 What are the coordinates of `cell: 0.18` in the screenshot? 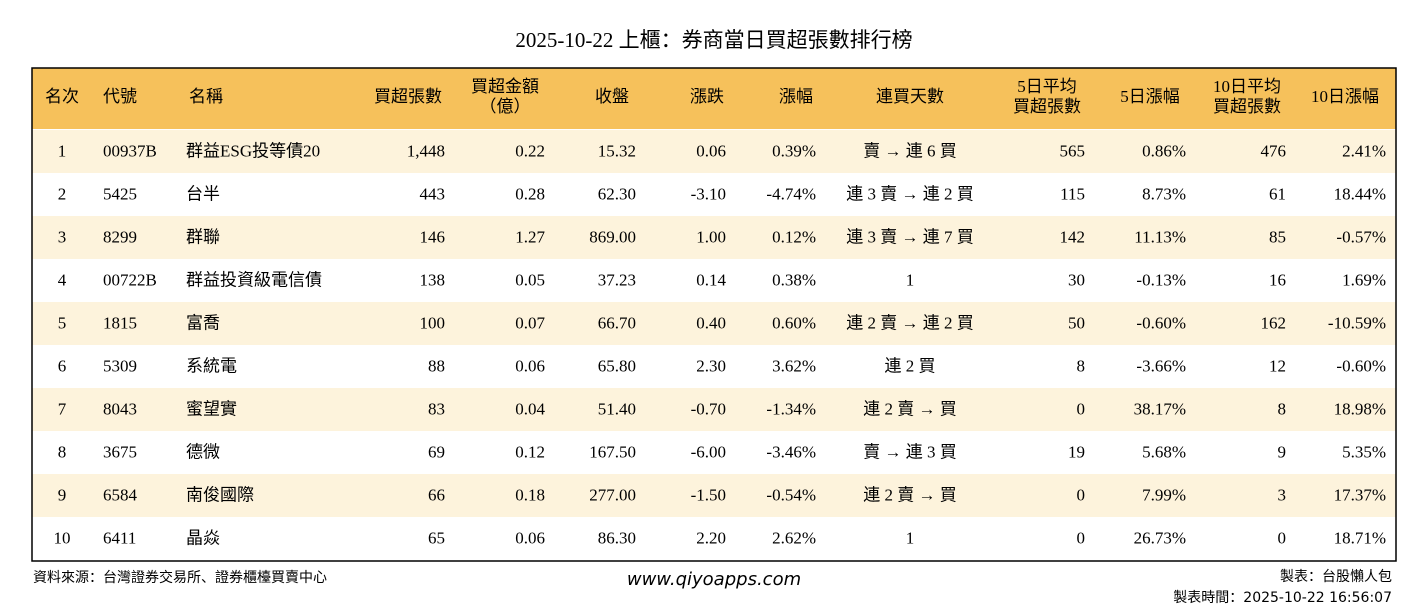 It's located at (530, 494).